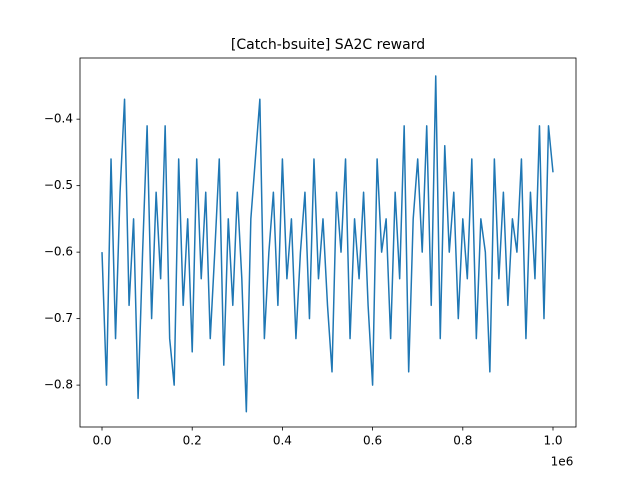 The height and width of the screenshot is (484, 640). What do you see at coordinates (58, 185) in the screenshot?
I see `y-tick-label: −0.5` at bounding box center [58, 185].